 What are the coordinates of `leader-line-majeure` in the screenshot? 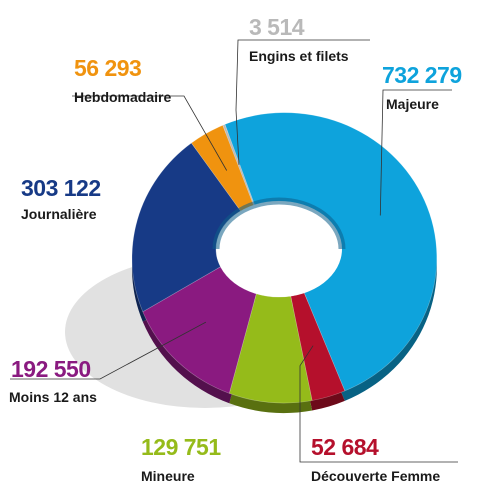 It's located at (415, 152).